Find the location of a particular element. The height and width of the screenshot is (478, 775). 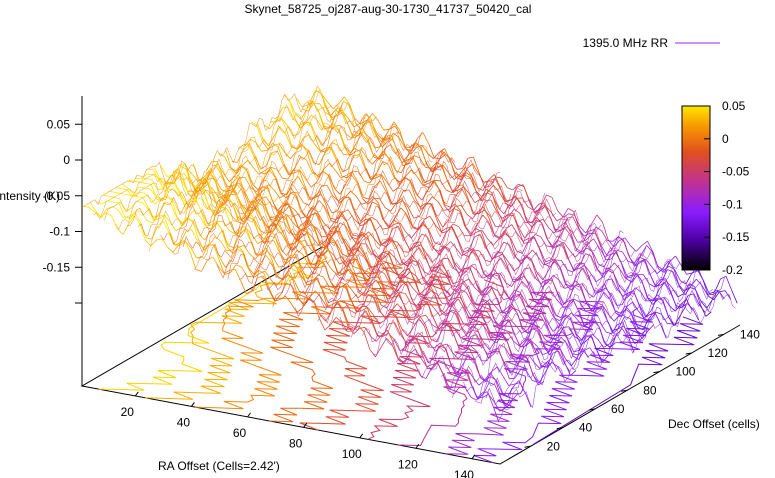

colorbar-tick-label: -0.15 is located at coordinates (736, 237).